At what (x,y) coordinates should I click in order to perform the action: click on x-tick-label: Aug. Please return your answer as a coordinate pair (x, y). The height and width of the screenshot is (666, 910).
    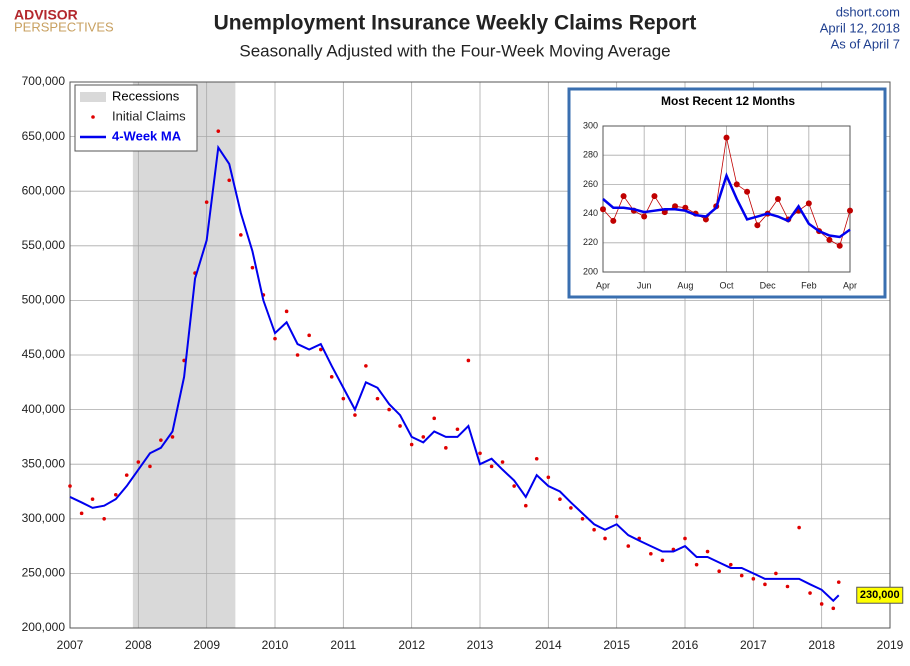
    Looking at the image, I should click on (685, 285).